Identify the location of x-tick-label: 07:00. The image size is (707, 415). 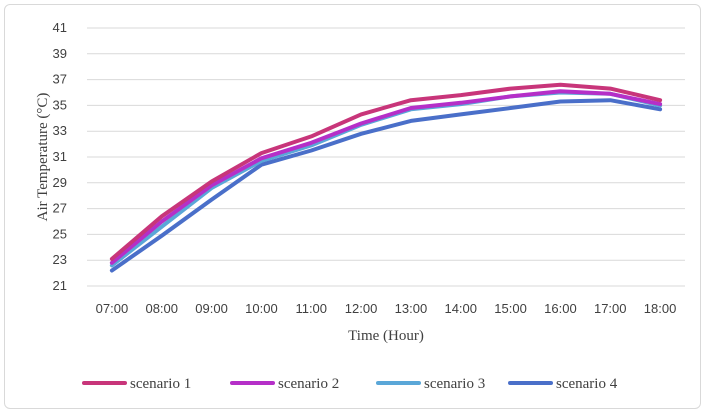
(112, 308).